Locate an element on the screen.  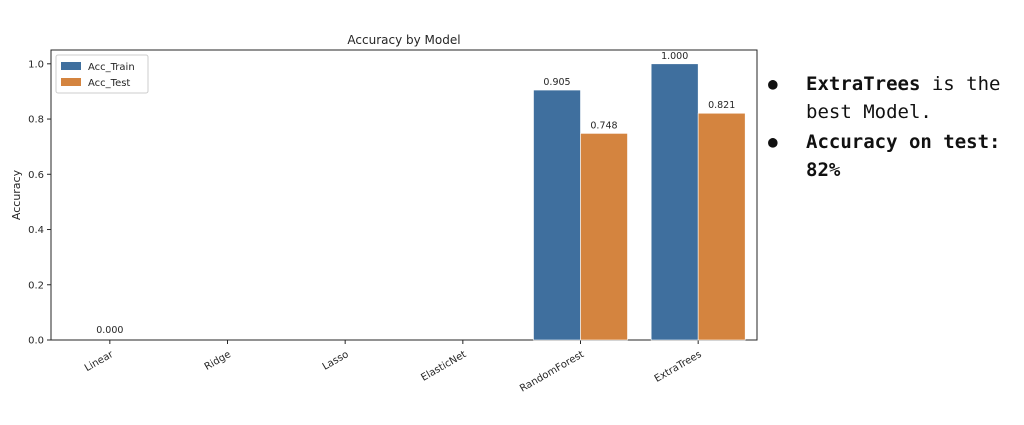
y-tick-label: 0.6 is located at coordinates (36, 175).